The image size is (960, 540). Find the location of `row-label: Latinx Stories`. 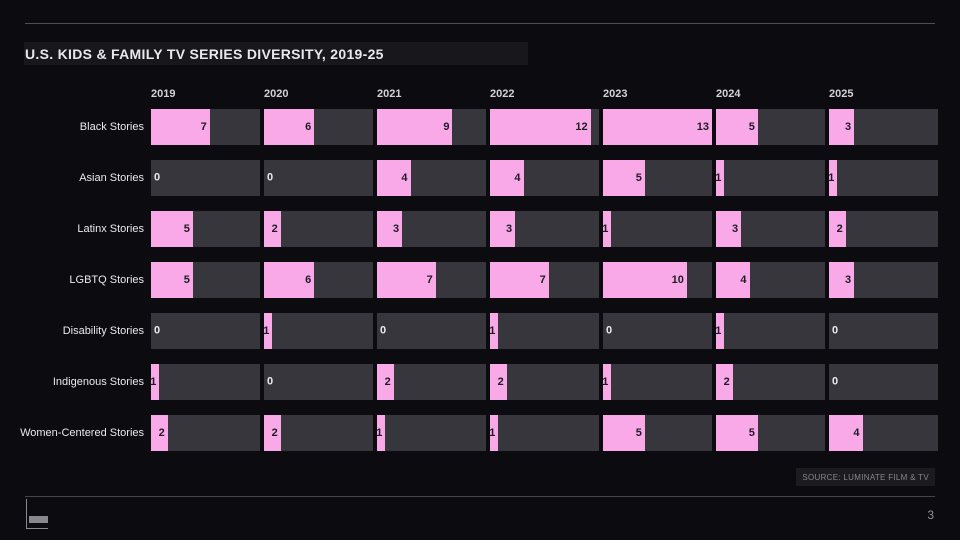

row-label: Latinx Stories is located at coordinates (110, 229).